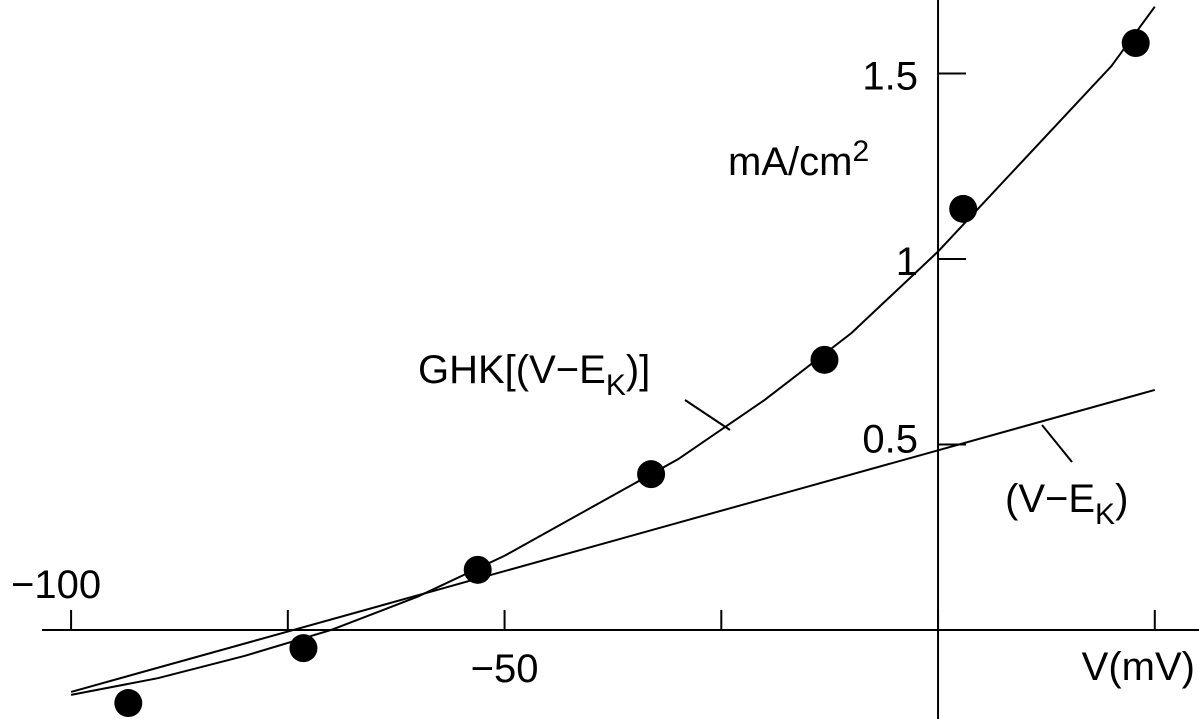  Describe the element at coordinates (512, 370) in the screenshot. I see `label-text: GHK[(V−E` at that location.